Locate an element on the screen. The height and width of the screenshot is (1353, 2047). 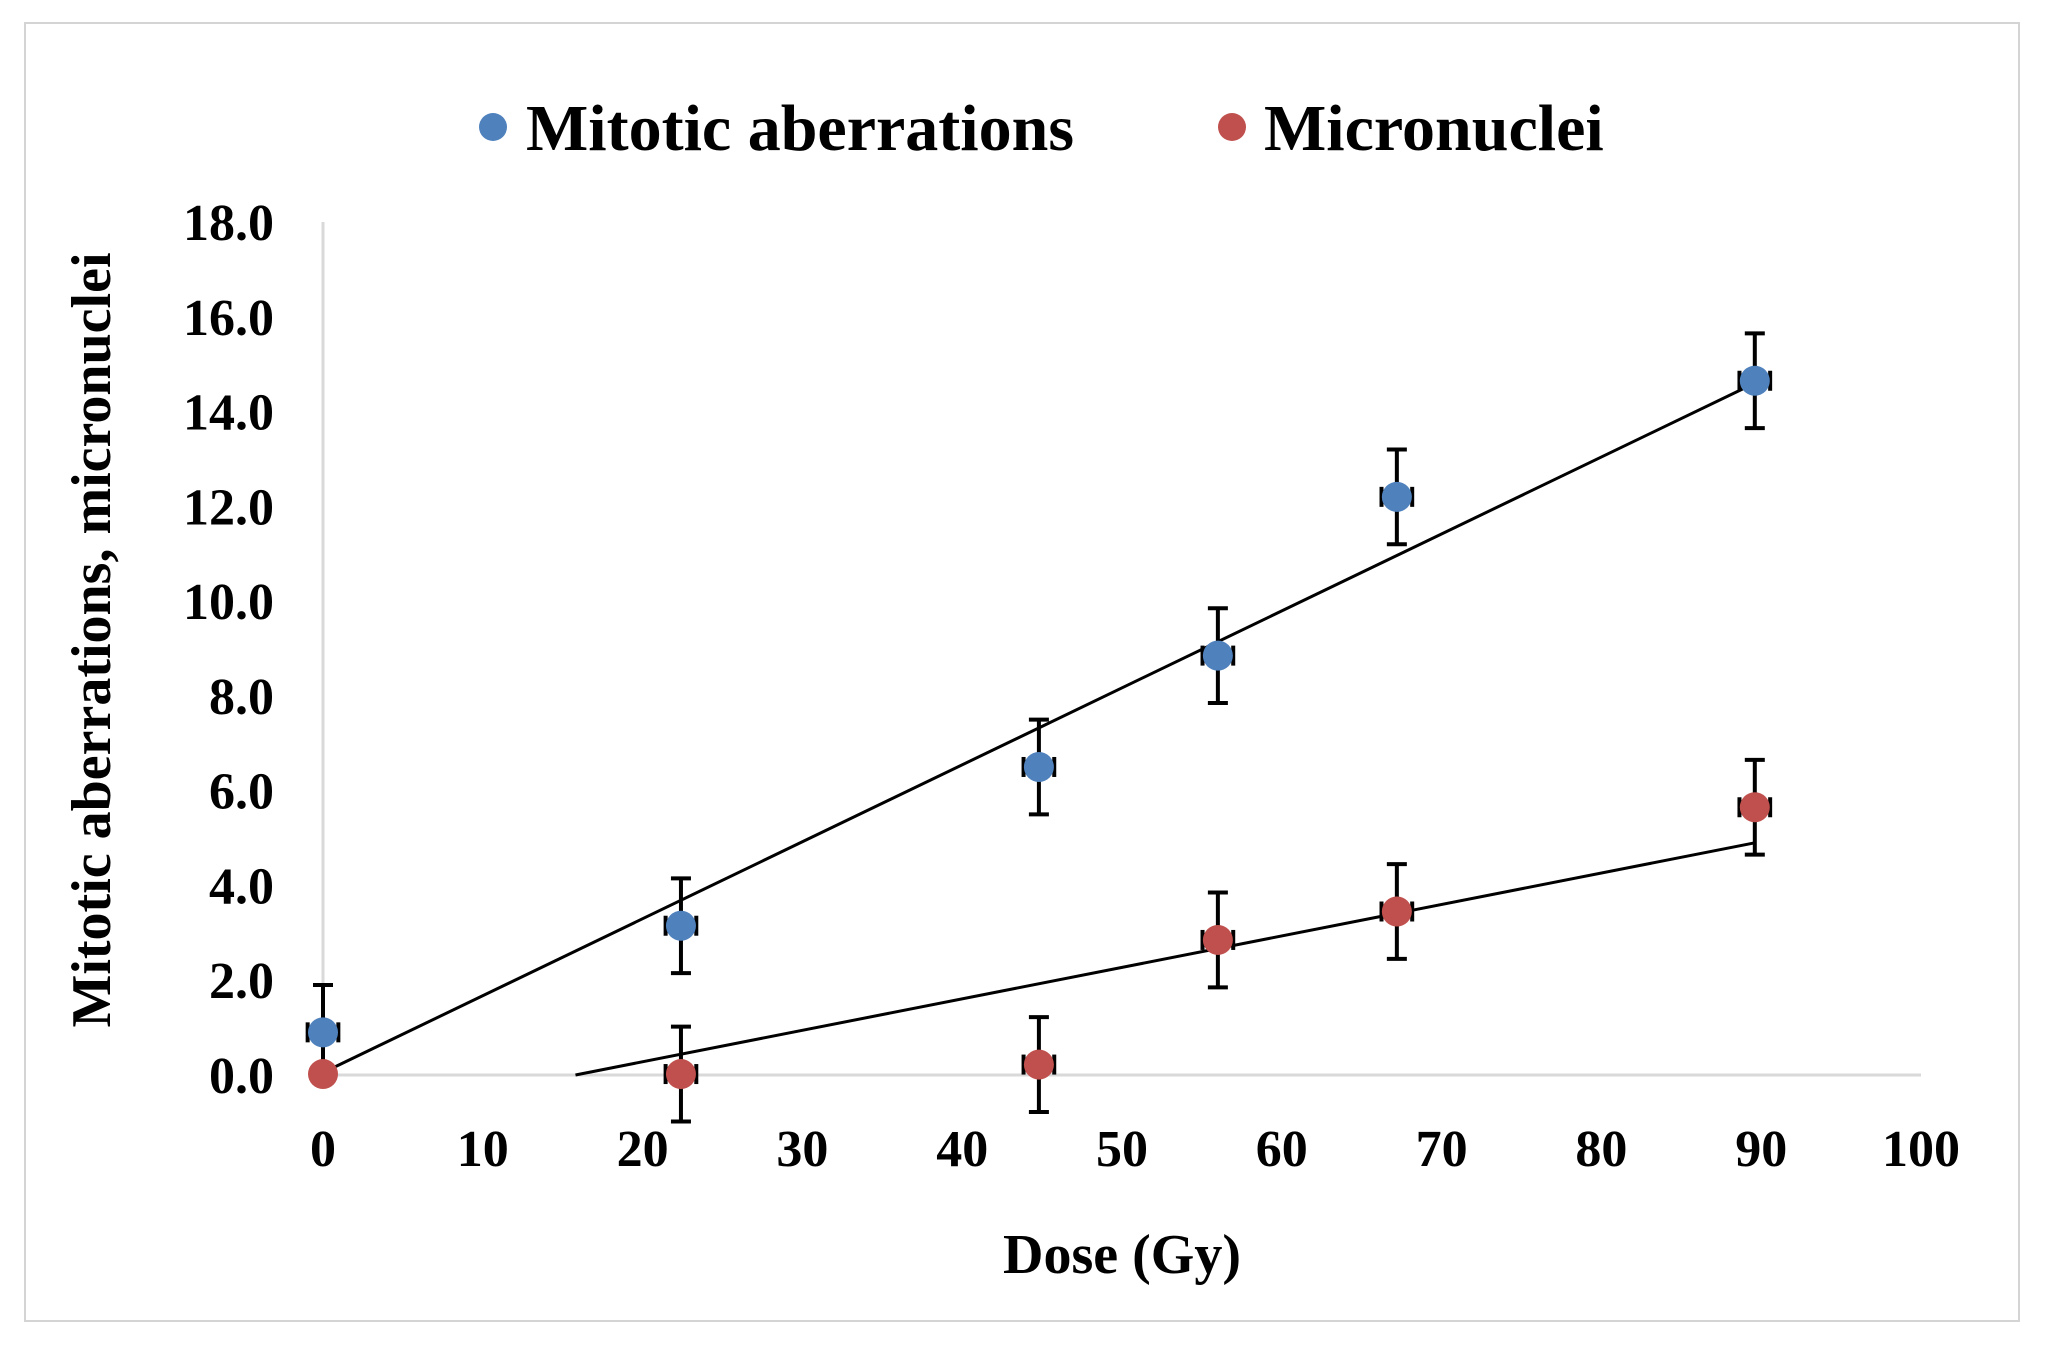
y-tick-label: 8.0 is located at coordinates (241, 697).